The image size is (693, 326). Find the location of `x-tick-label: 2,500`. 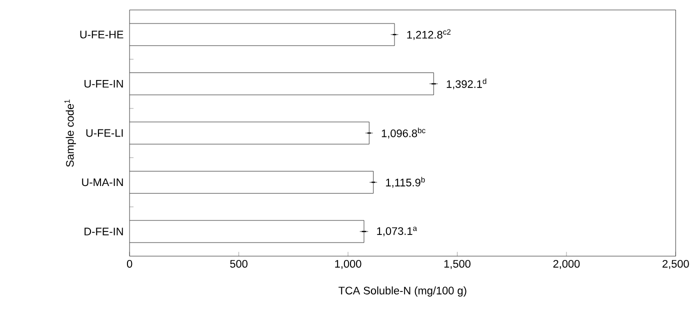

x-tick-label: 2,500 is located at coordinates (675, 265).